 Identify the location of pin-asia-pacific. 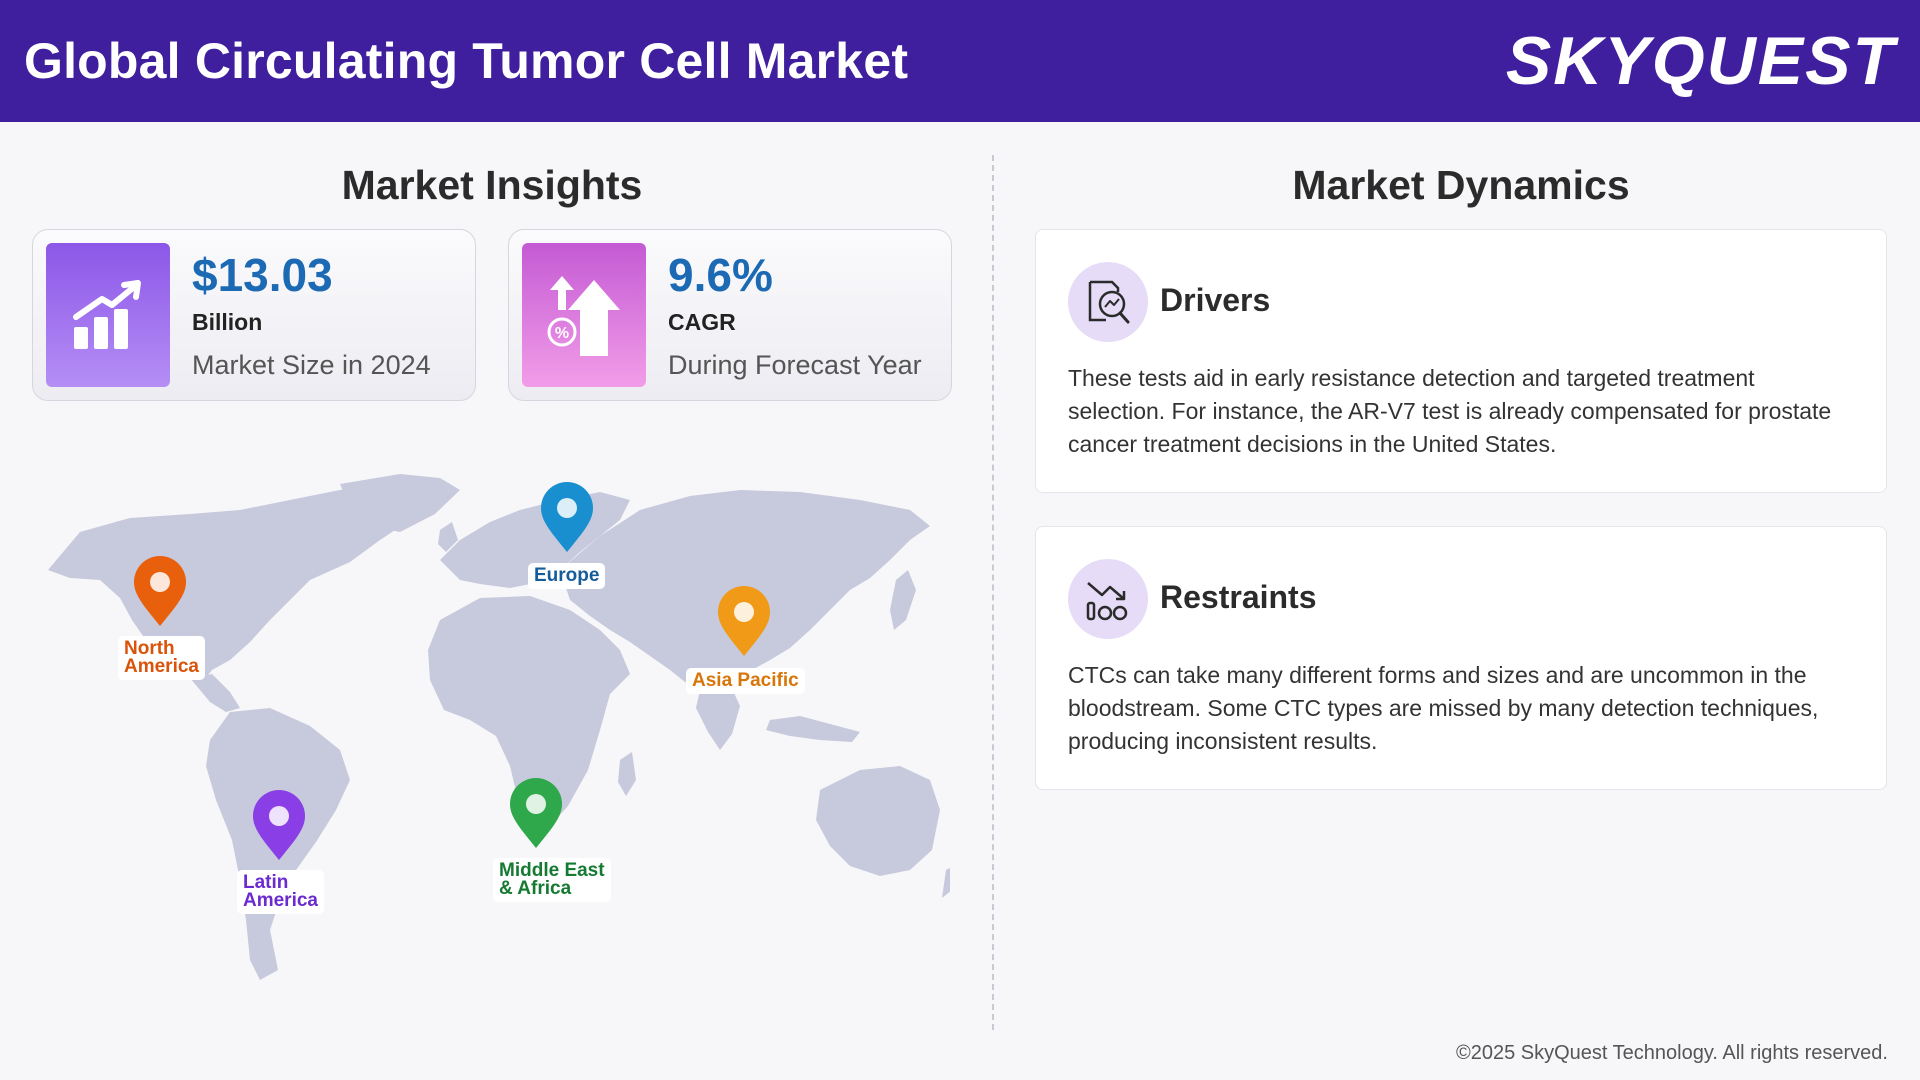
(744, 624).